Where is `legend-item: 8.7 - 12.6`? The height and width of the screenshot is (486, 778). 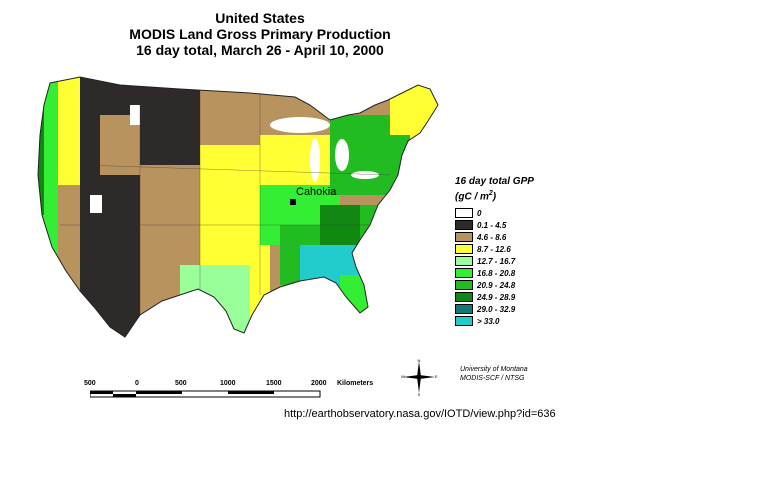 legend-item: 8.7 - 12.6 is located at coordinates (510, 249).